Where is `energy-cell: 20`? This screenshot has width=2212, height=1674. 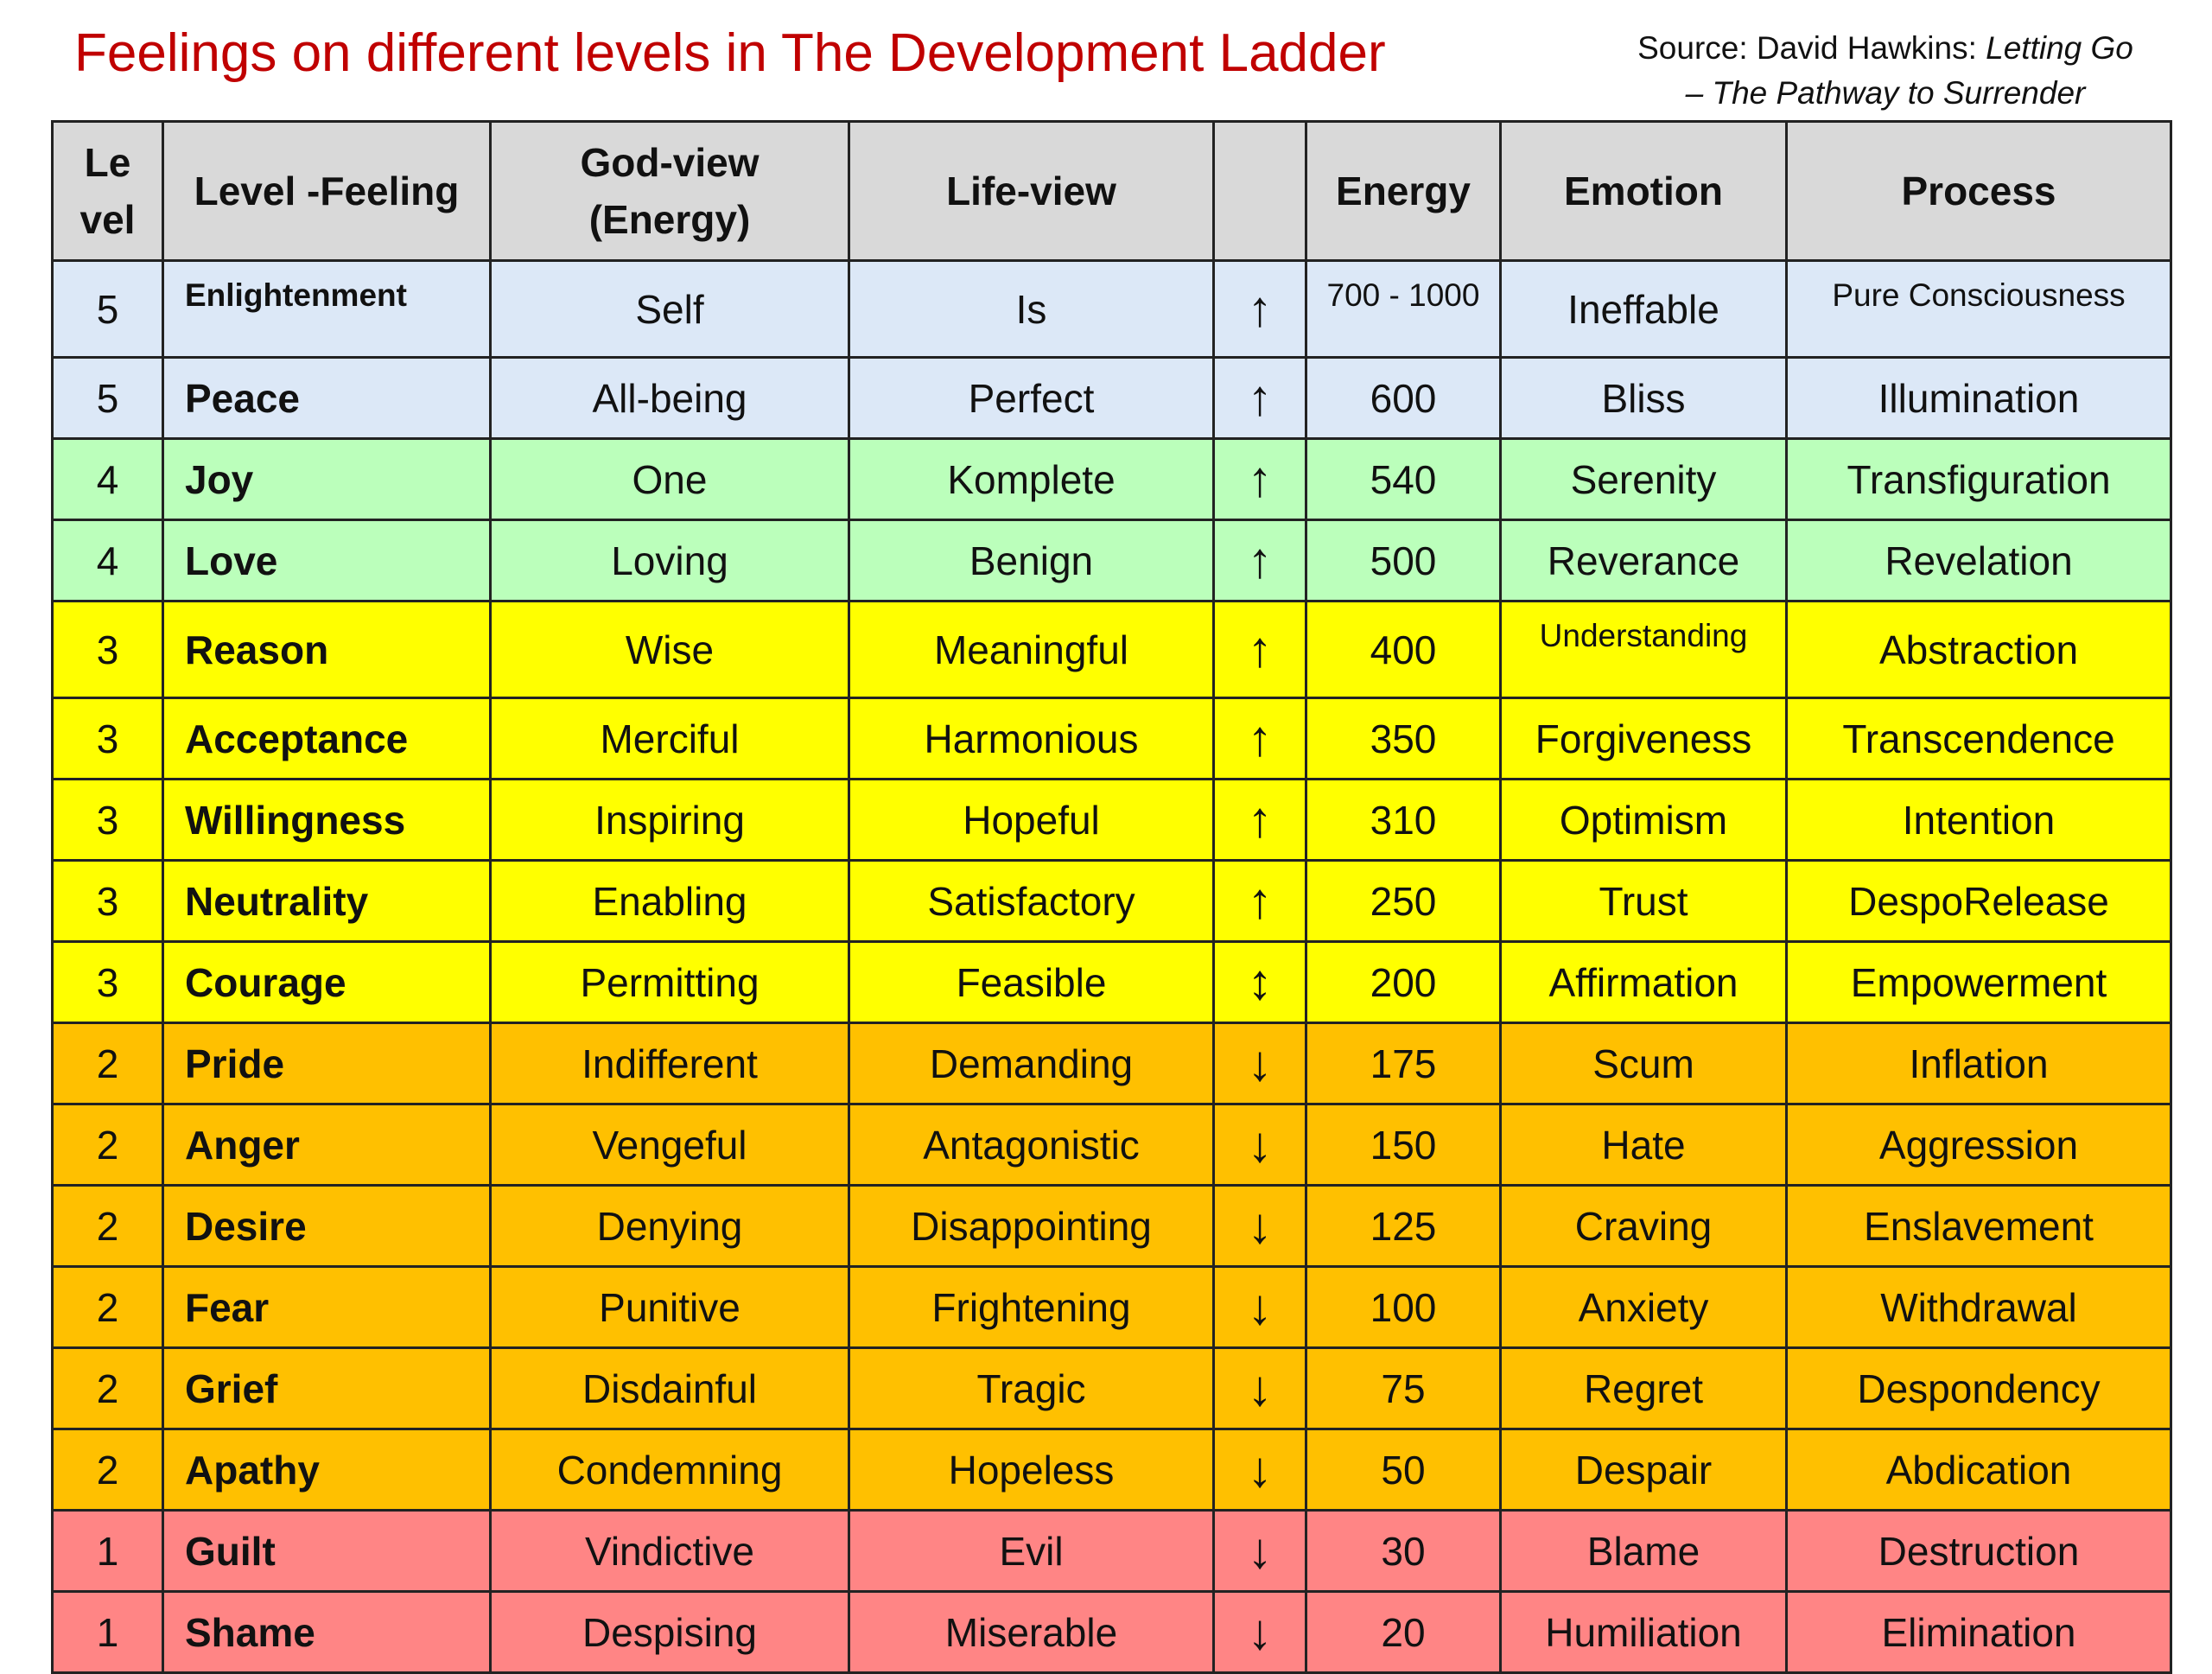
energy-cell: 20 is located at coordinates (1403, 1632).